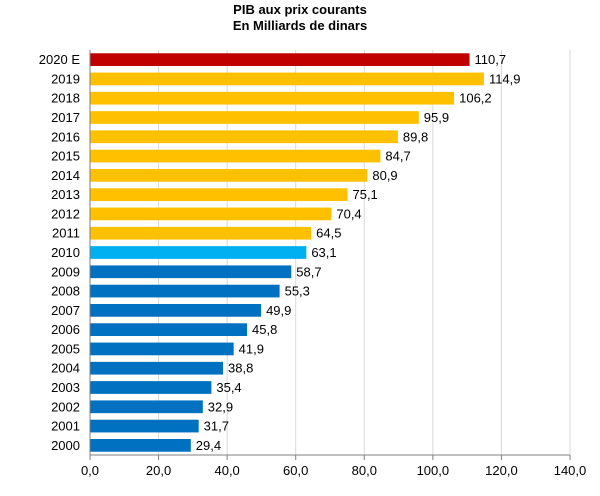 Image resolution: width=600 pixels, height=496 pixels. I want to click on x-tick-label: 80,0, so click(364, 470).